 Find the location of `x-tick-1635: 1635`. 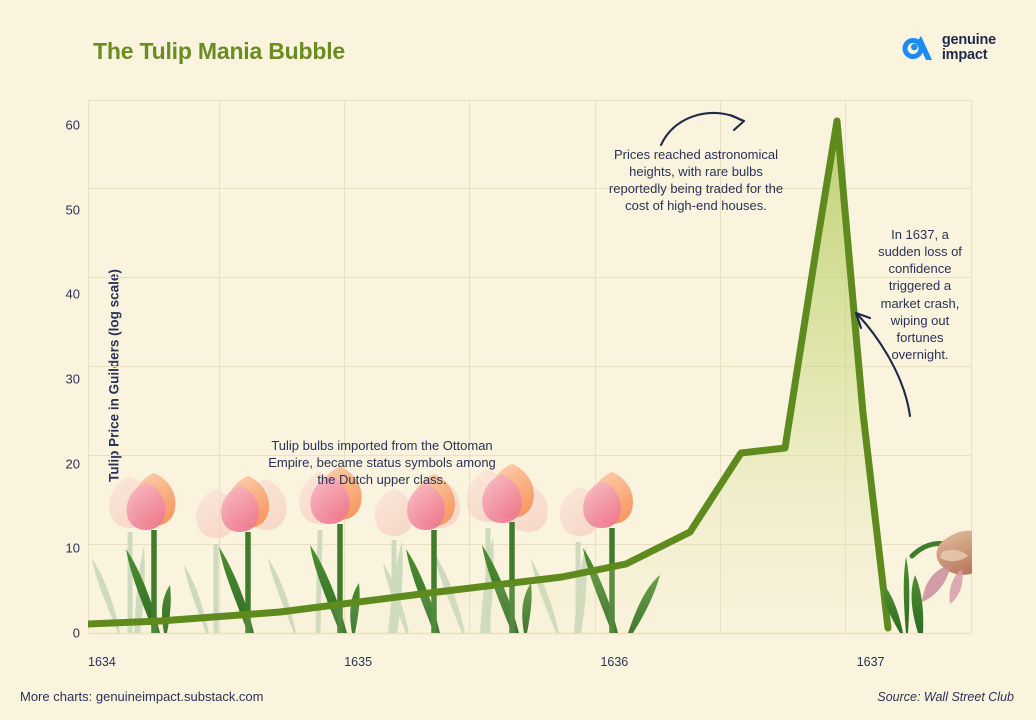

x-tick-1635: 1635 is located at coordinates (358, 662).